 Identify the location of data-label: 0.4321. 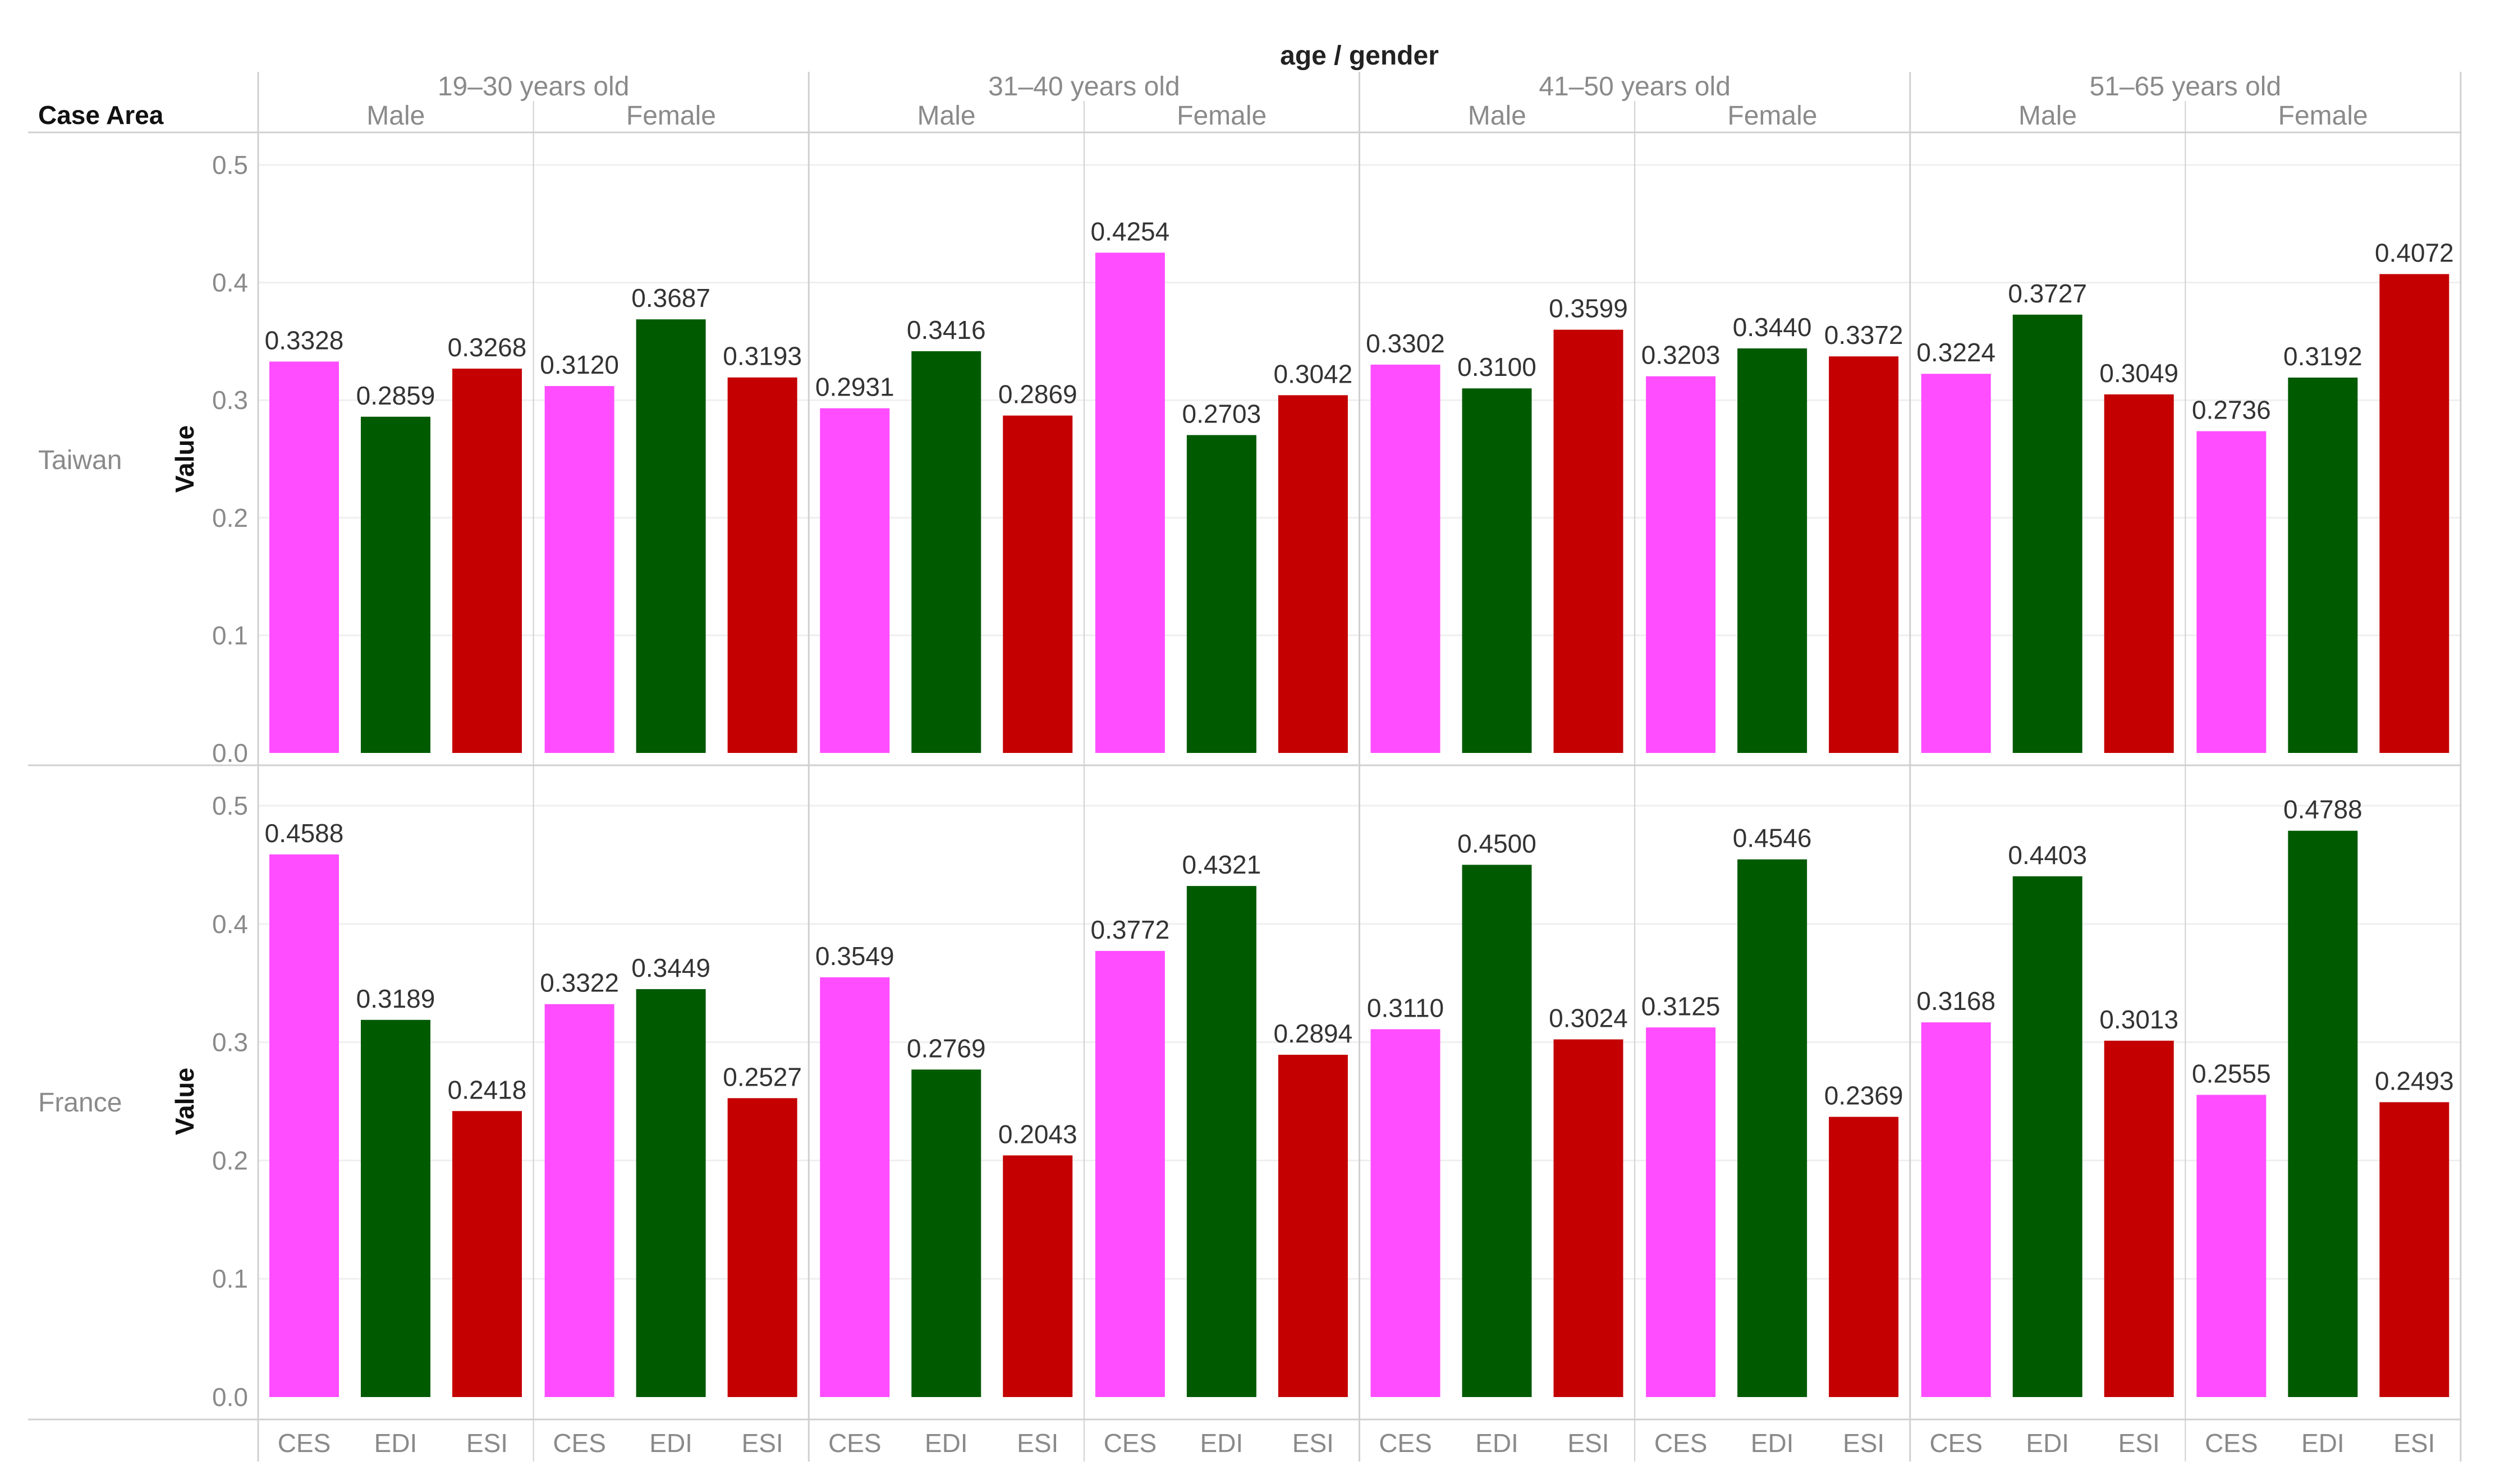
(1221, 864).